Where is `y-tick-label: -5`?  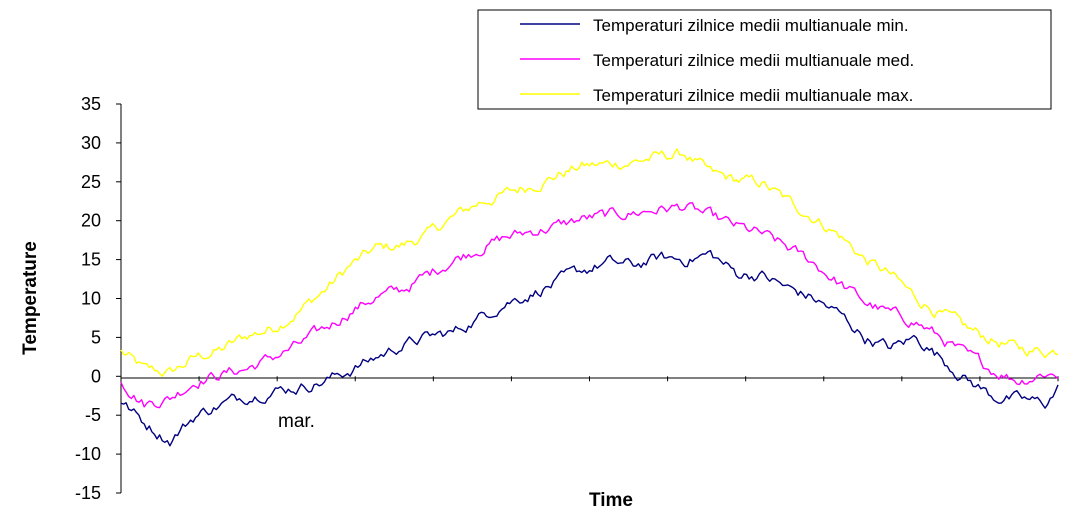
y-tick-label: -5 is located at coordinates (93, 415).